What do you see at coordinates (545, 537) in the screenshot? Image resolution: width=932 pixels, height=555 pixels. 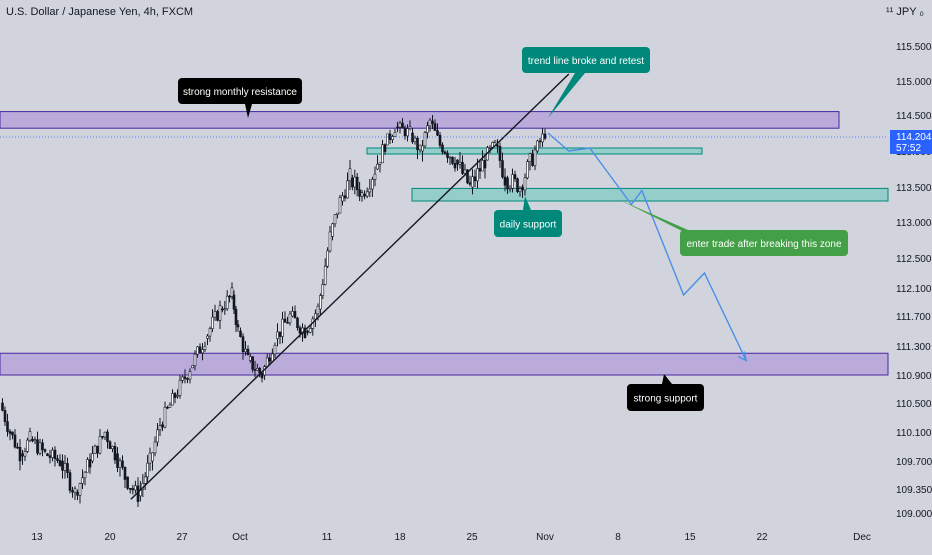 I see `time-axis-tick: Nov` at bounding box center [545, 537].